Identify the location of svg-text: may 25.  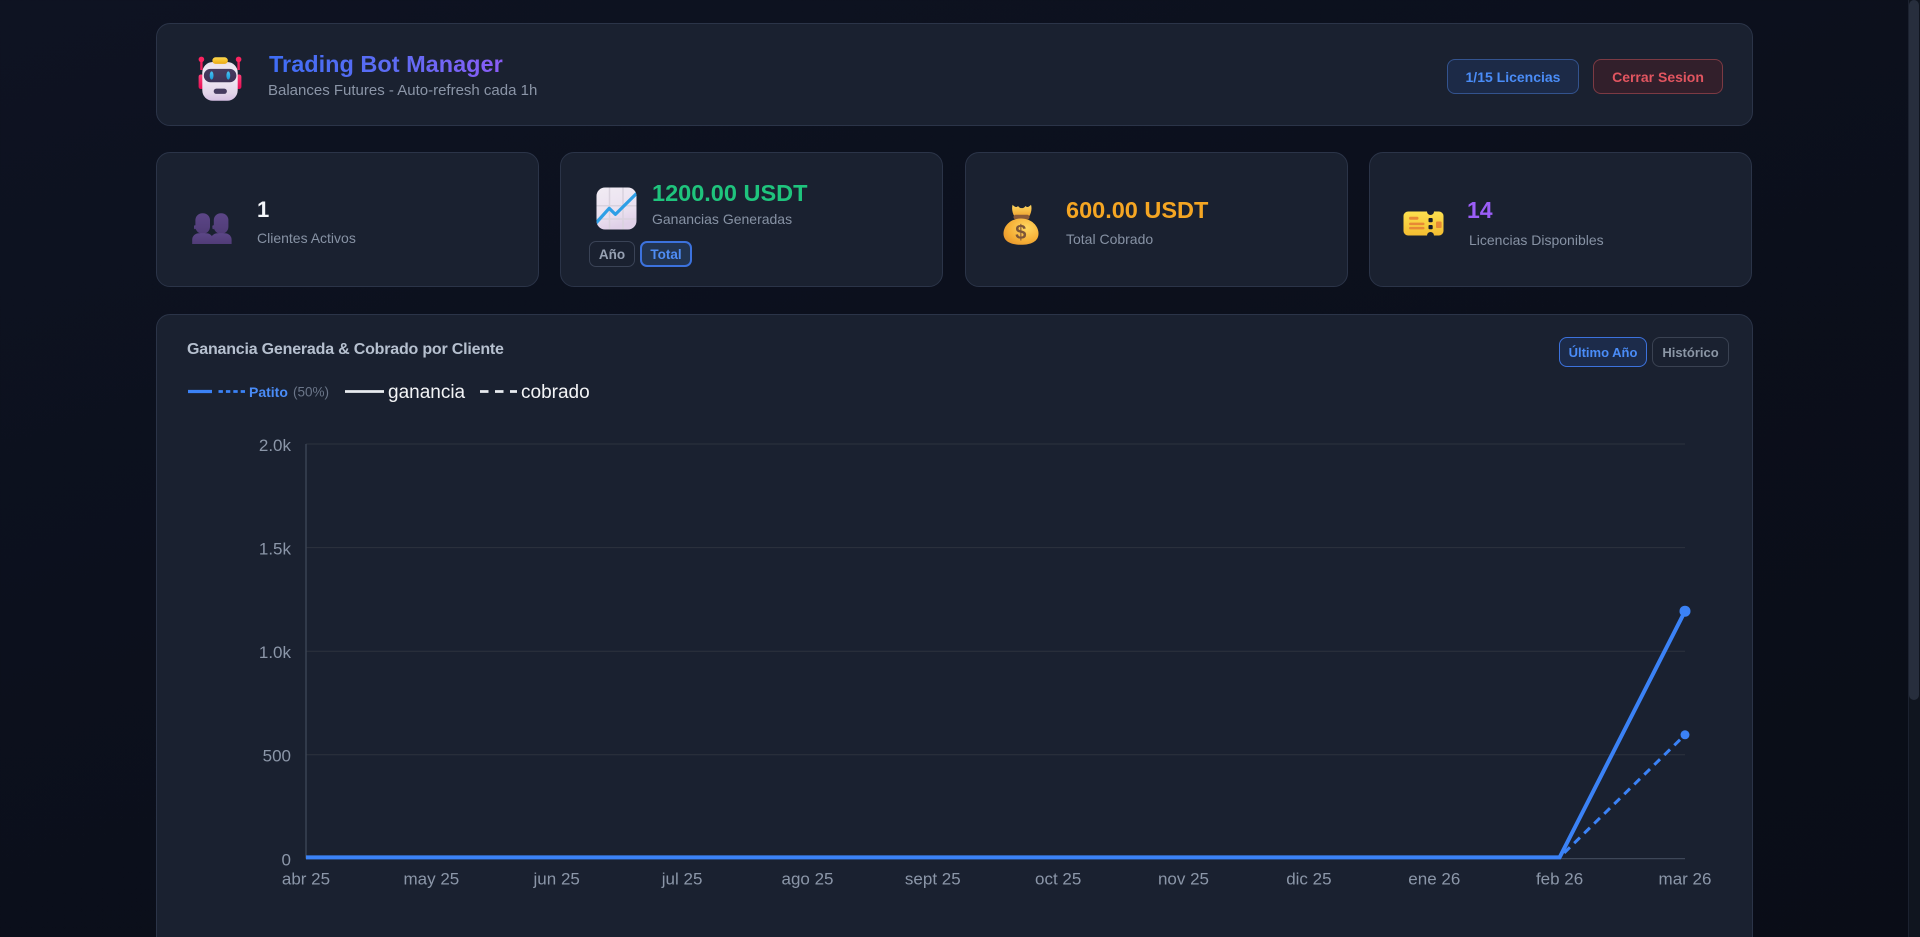
(432, 879).